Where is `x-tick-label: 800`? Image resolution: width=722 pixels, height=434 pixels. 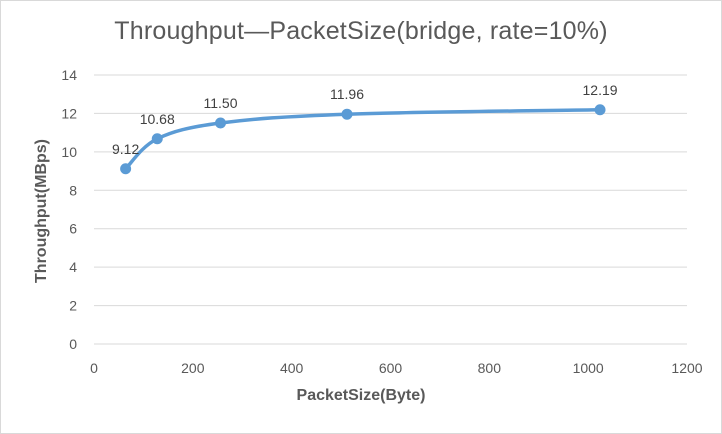 x-tick-label: 800 is located at coordinates (490, 368).